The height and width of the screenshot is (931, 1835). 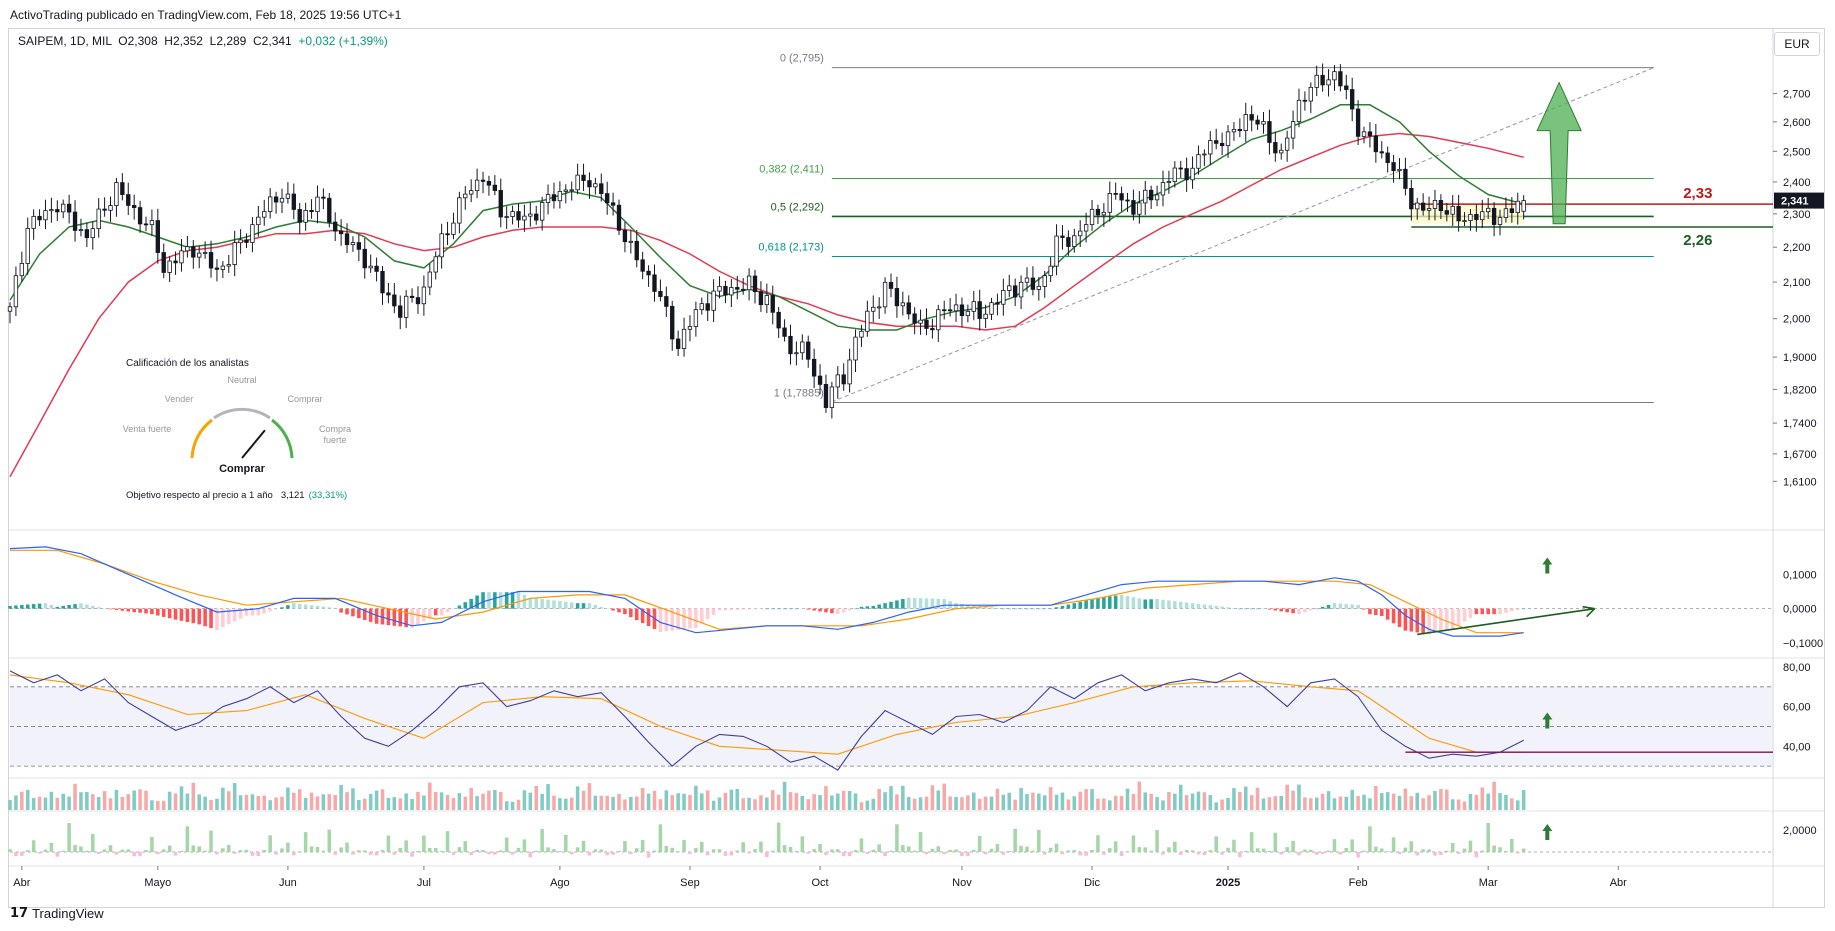 What do you see at coordinates (1797, 183) in the screenshot?
I see `price-tick-label: 2,400` at bounding box center [1797, 183].